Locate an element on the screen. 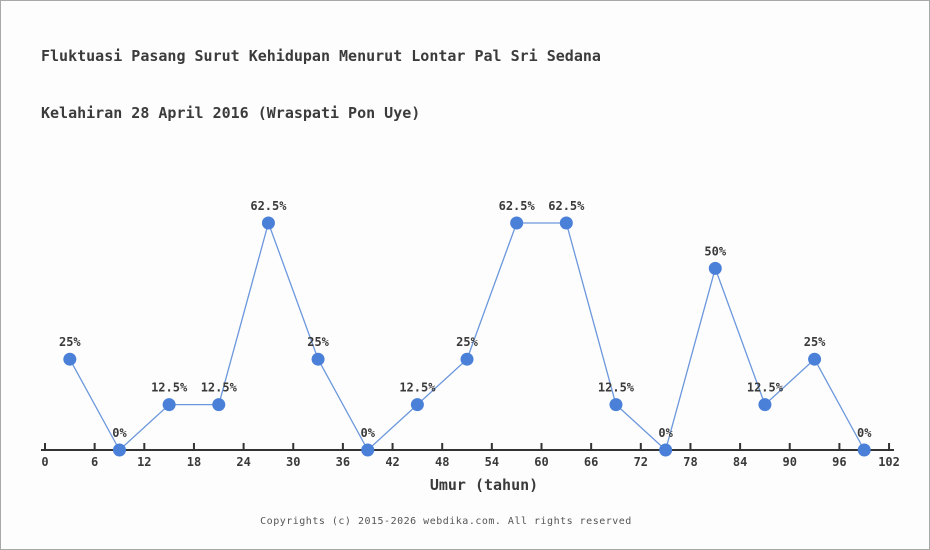 This screenshot has width=930, height=550. data-point-label: 50% is located at coordinates (715, 251).